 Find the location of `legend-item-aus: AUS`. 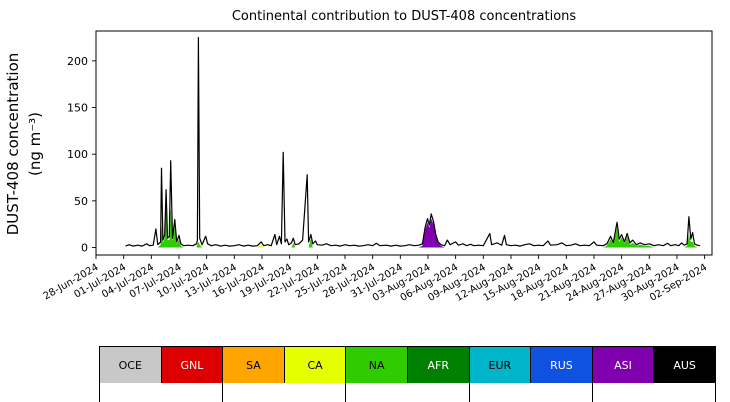

legend-item-aus: AUS is located at coordinates (684, 365).